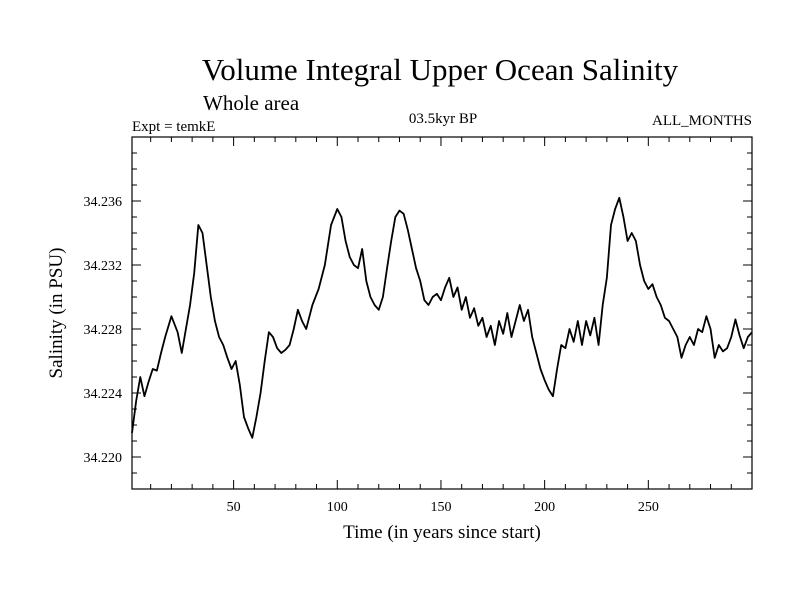  What do you see at coordinates (337, 507) in the screenshot?
I see `x-tick-label: 100` at bounding box center [337, 507].